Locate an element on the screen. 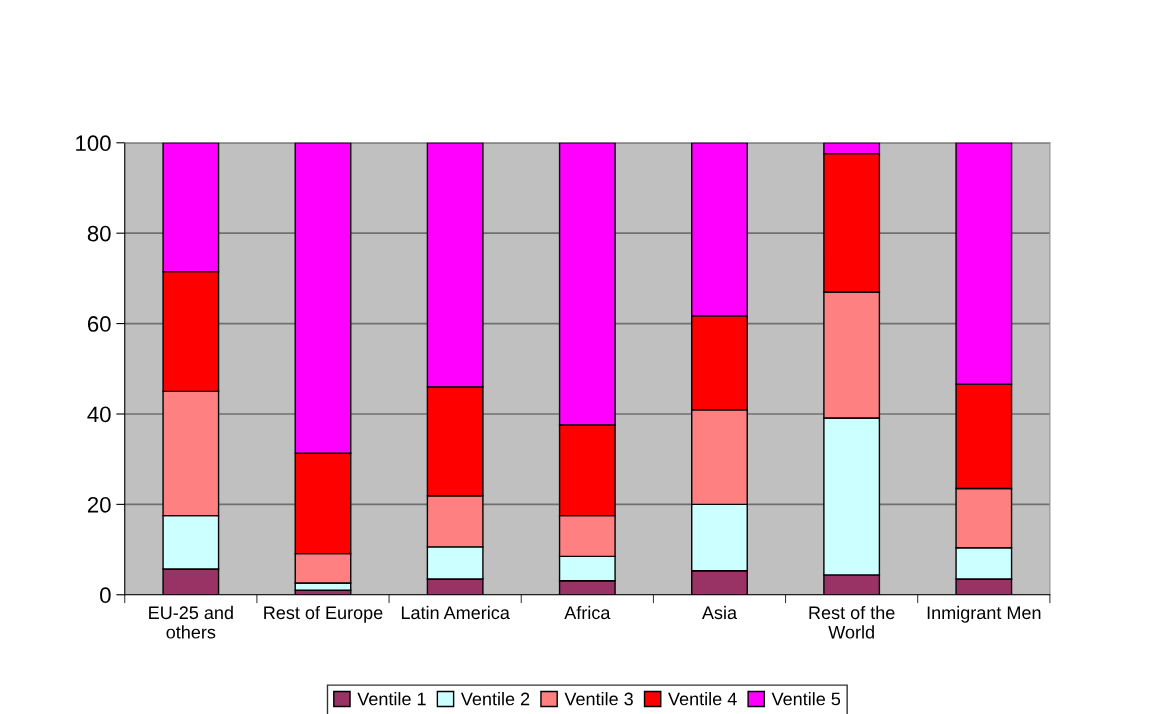 Image resolution: width=1155 pixels, height=714 pixels. legend-label: Ventile 5 is located at coordinates (806, 699).